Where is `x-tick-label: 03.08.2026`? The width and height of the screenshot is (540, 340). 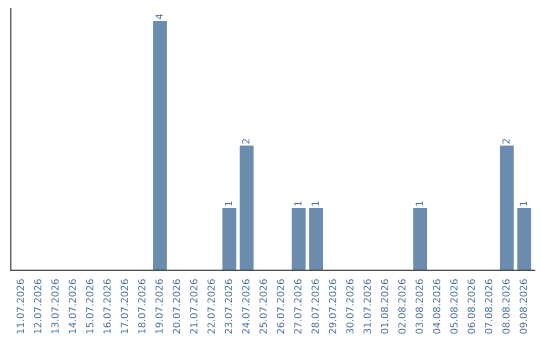 x-tick-label: 03.08.2026 is located at coordinates (419, 306).